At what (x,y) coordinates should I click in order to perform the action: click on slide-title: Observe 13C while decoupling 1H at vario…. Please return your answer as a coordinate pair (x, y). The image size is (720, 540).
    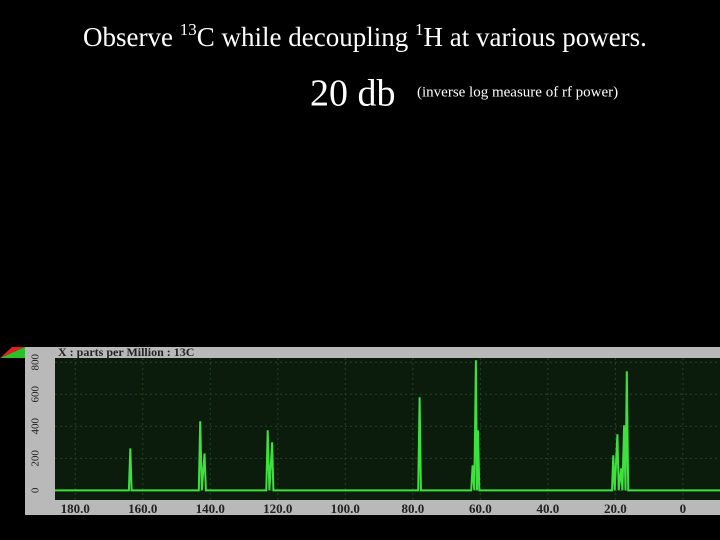
    Looking at the image, I should click on (365, 36).